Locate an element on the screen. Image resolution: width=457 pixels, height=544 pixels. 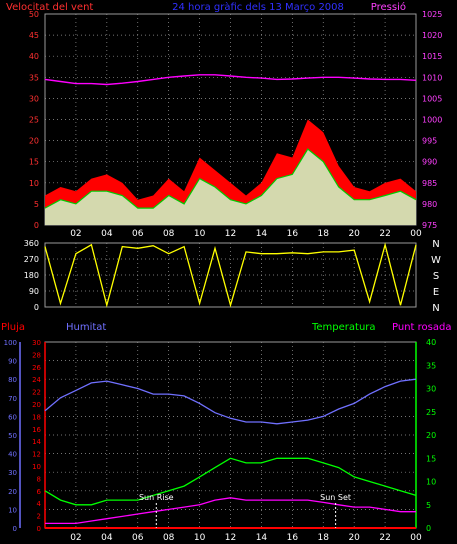
humidity-line is located at coordinates (230, 401).